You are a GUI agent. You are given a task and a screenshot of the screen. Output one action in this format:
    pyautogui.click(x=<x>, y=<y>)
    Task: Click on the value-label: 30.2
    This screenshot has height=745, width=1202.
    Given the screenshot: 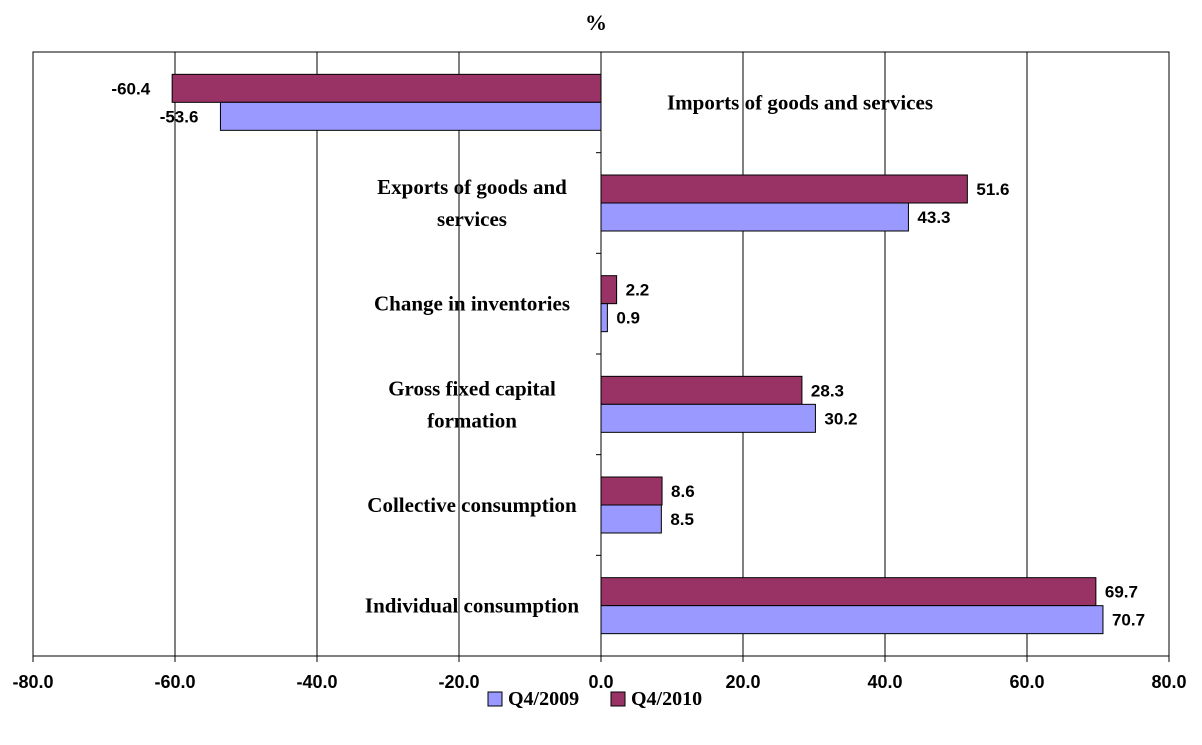 What is the action you would take?
    pyautogui.click(x=840, y=418)
    